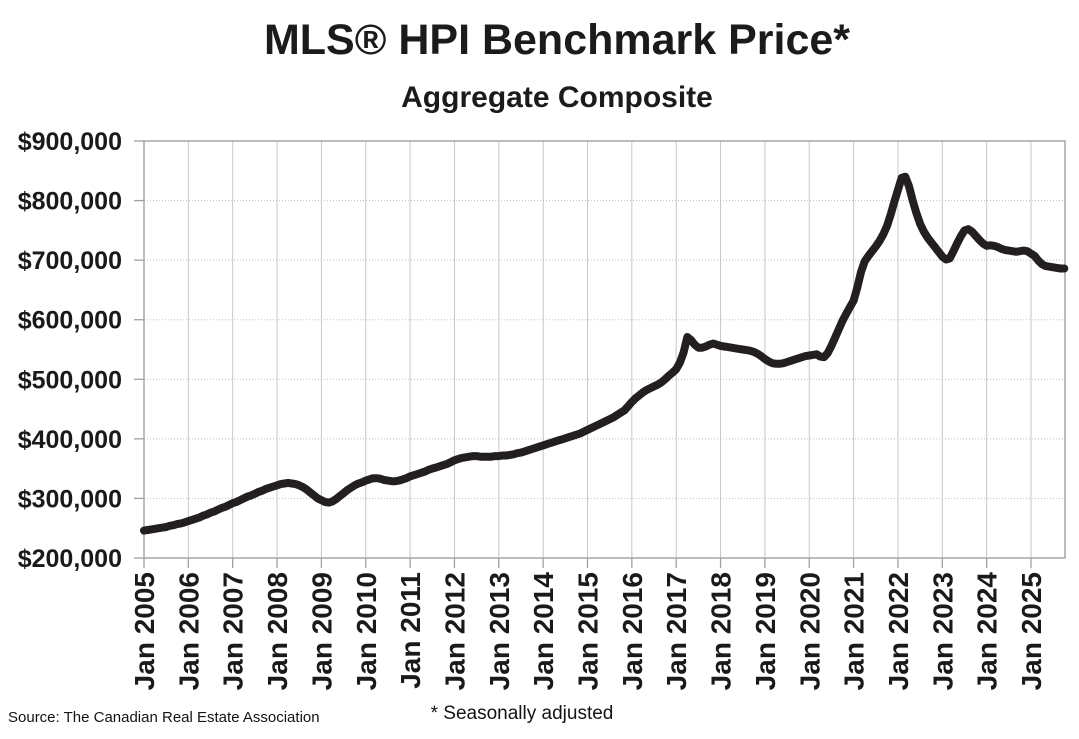 The height and width of the screenshot is (739, 1079). Describe the element at coordinates (632, 631) in the screenshot. I see `x-tick-label: Jan 2016` at that location.